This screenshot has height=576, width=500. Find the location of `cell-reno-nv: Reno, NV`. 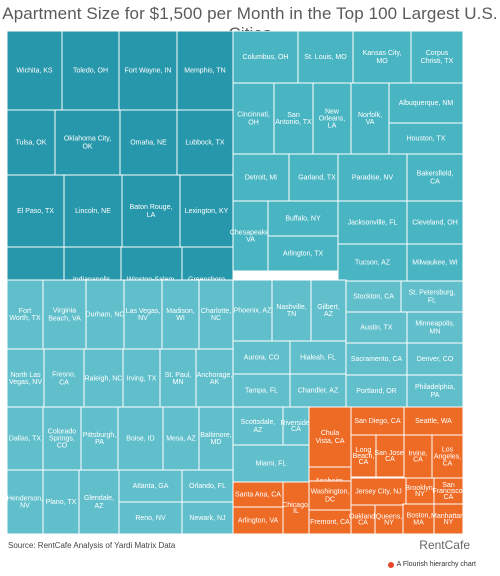

cell-reno-nv: Reno, NV is located at coordinates (150, 518).